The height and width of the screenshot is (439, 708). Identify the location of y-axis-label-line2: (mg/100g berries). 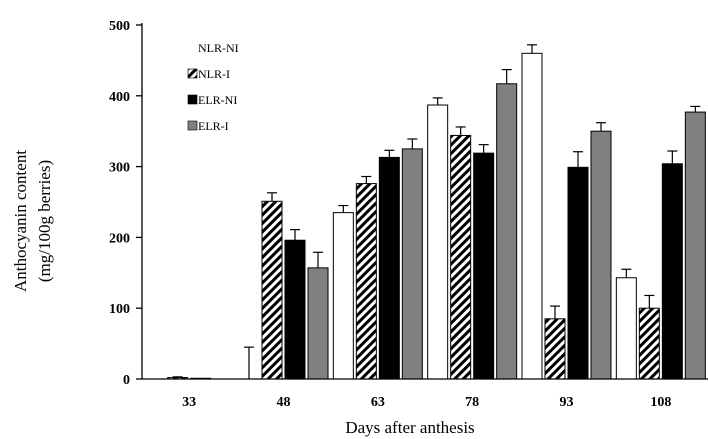
(44, 221).